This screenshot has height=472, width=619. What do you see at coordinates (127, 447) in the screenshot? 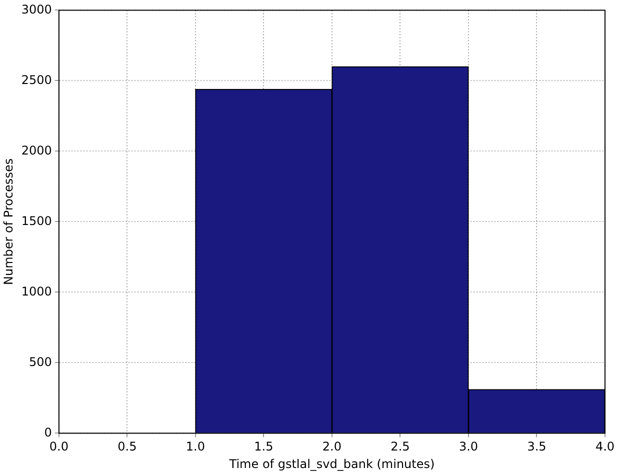
I see `x-tick-label: 0.5` at bounding box center [127, 447].